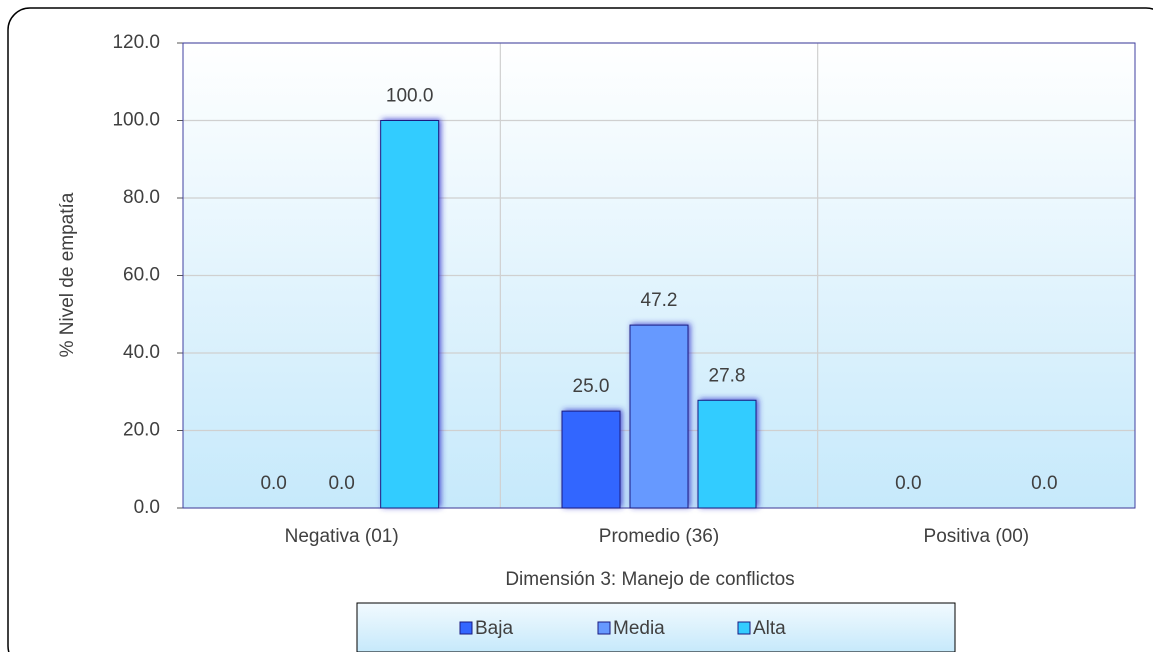 This screenshot has height=652, width=1153. What do you see at coordinates (649, 579) in the screenshot?
I see `x-axis-title: Dimensión 3: Manejo de conflictos` at bounding box center [649, 579].